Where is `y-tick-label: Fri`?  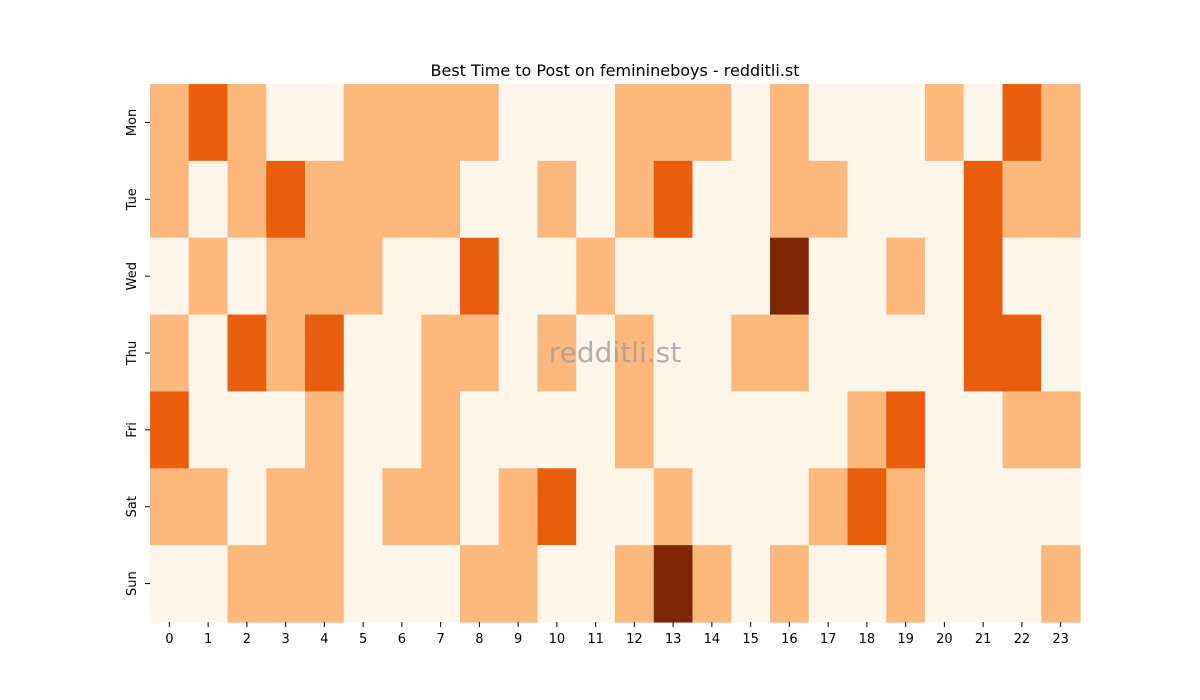
y-tick-label: Fri is located at coordinates (132, 430).